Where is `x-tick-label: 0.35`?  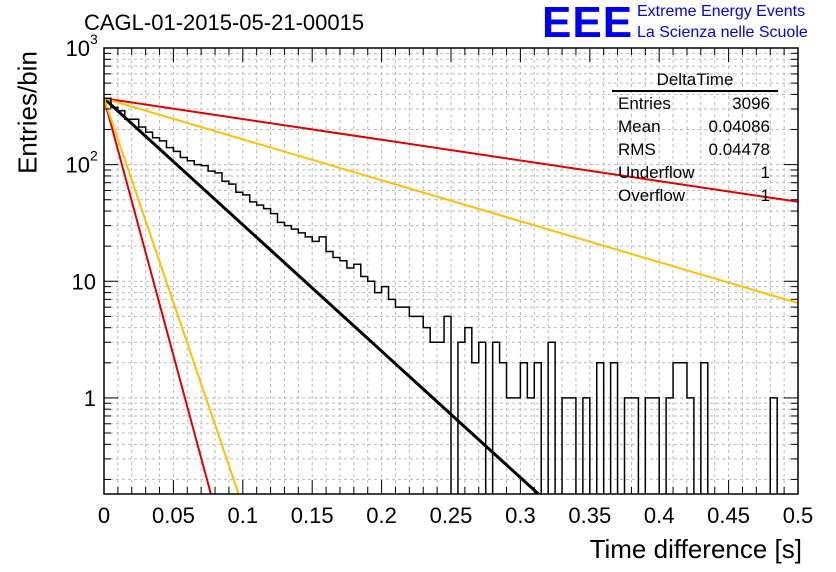 x-tick-label: 0.35 is located at coordinates (589, 515).